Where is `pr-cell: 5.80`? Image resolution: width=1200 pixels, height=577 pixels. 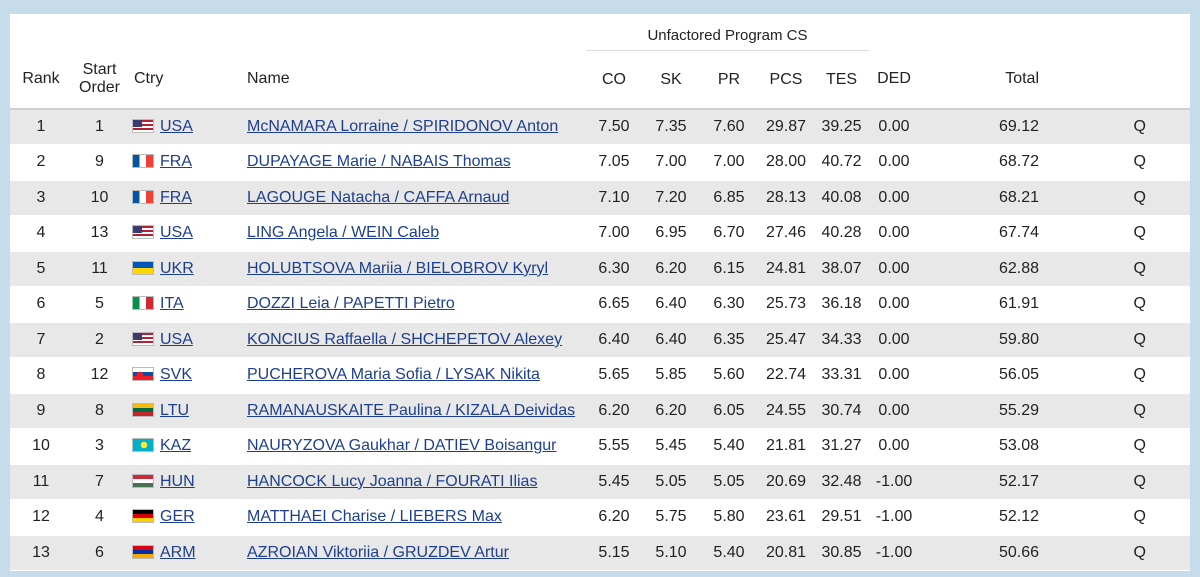 pr-cell: 5.80 is located at coordinates (729, 517).